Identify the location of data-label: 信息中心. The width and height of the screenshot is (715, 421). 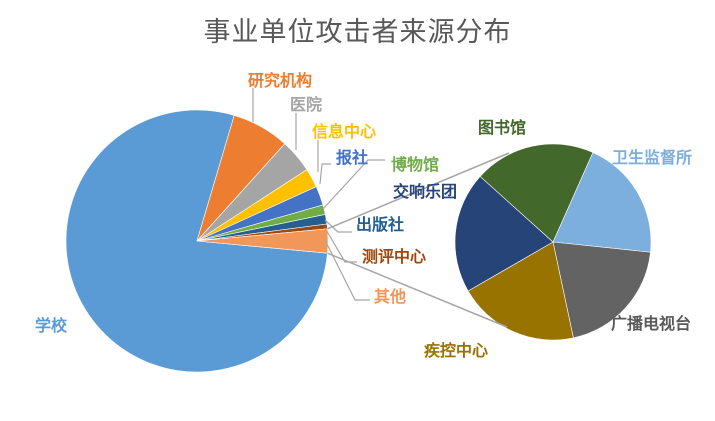
(344, 131).